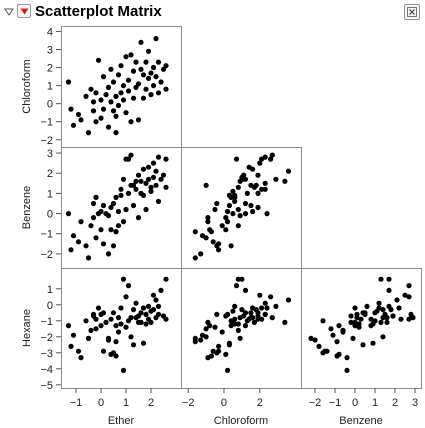 The image size is (425, 428). Describe the element at coordinates (9, 12) in the screenshot. I see `disclosure-triangle-down-icon` at that location.